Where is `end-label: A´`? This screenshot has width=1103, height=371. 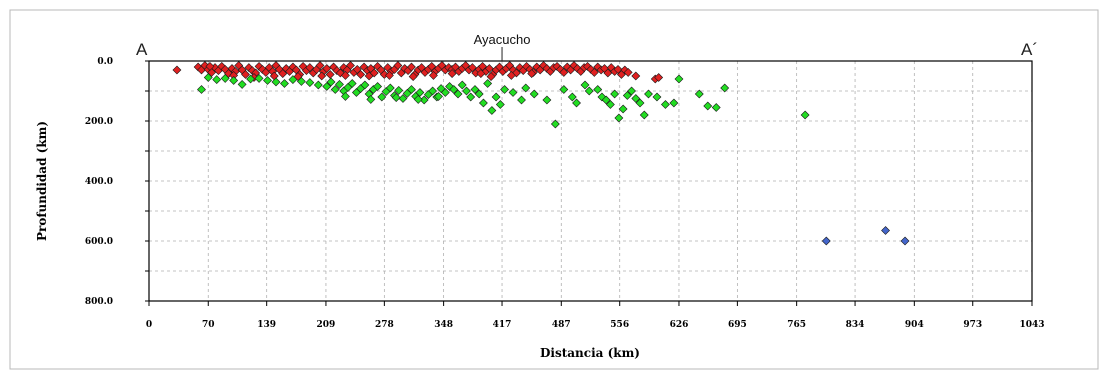
end-label: A´ is located at coordinates (1029, 49).